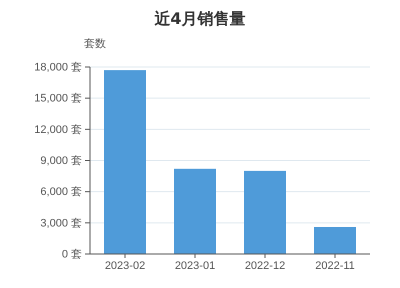 The height and width of the screenshot is (288, 400). Describe the element at coordinates (265, 266) in the screenshot. I see `x-tick-label: 2022-12` at that location.